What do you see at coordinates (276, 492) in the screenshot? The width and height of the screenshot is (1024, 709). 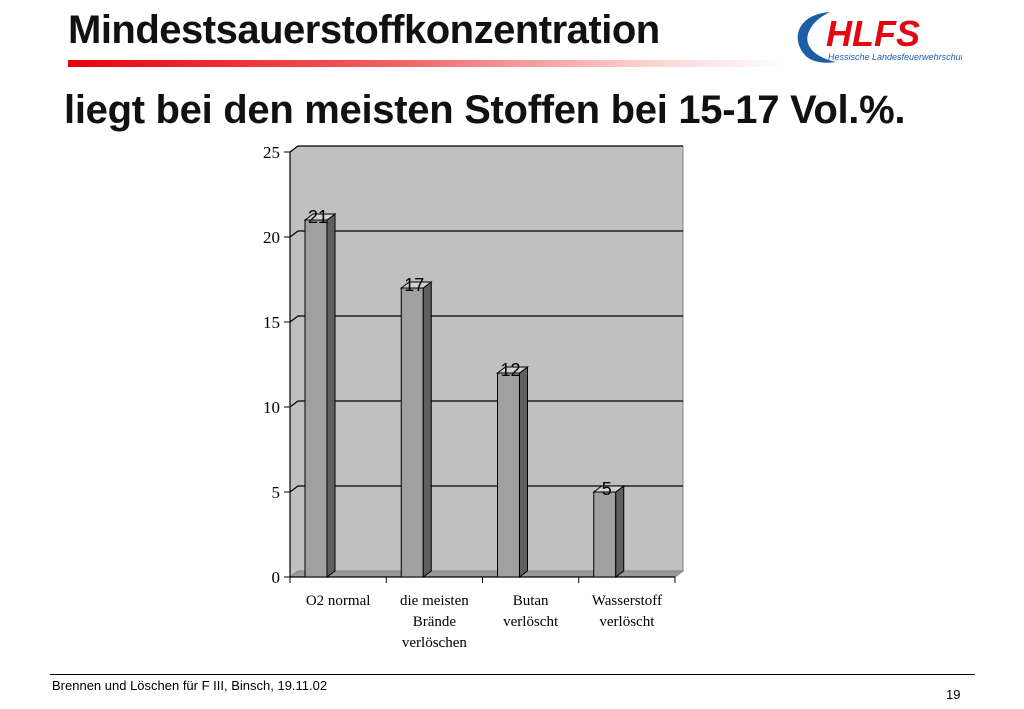 I see `y-tick-label: 5` at bounding box center [276, 492].